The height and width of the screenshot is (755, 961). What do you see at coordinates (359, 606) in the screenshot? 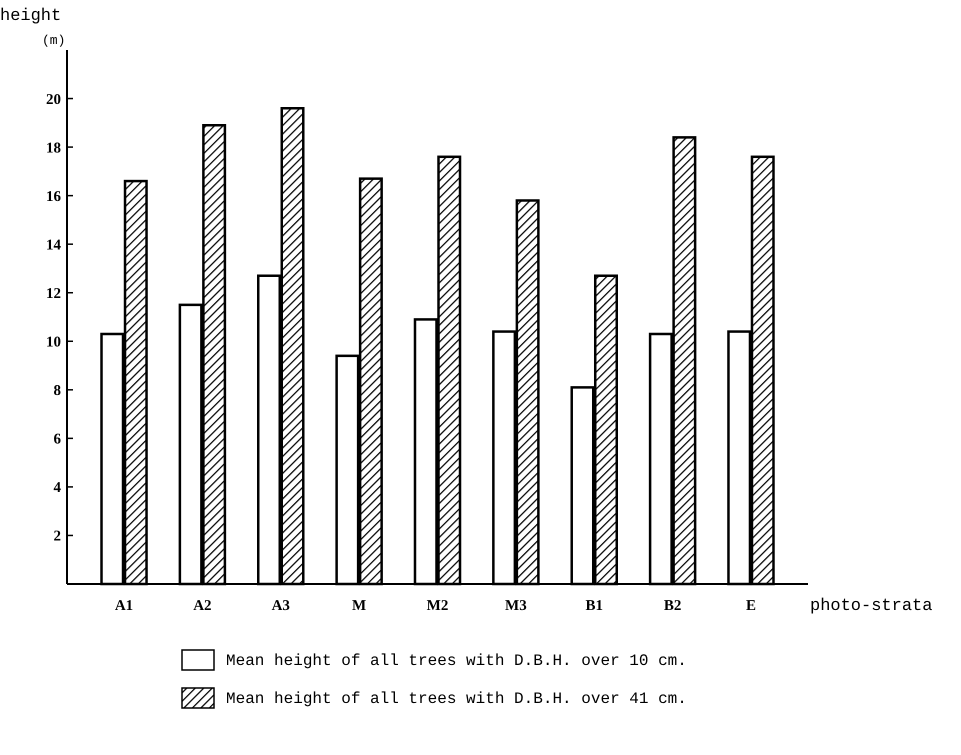
I see `x-tick-label: M` at bounding box center [359, 606].